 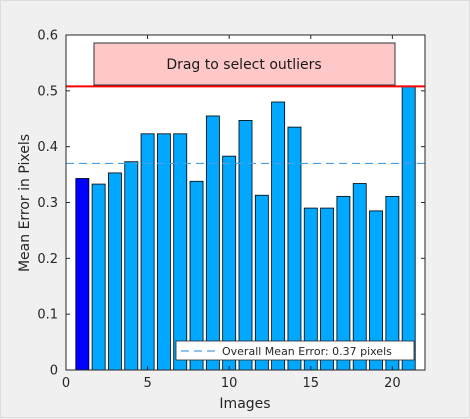 I want to click on y-tick-label: 0, so click(x=54, y=371).